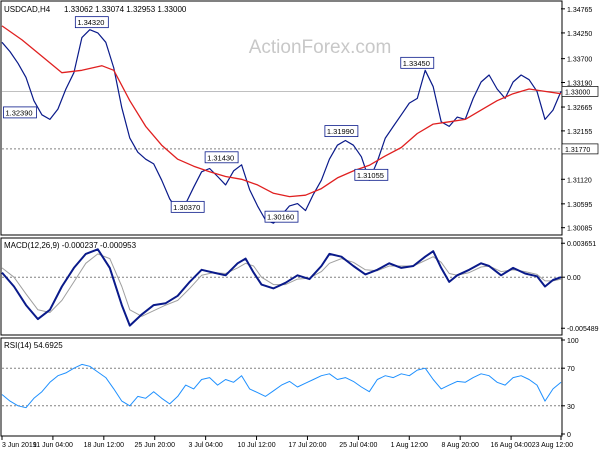 The width and height of the screenshot is (600, 450). I want to click on macd-tick-label-2: -0.005489, so click(583, 329).